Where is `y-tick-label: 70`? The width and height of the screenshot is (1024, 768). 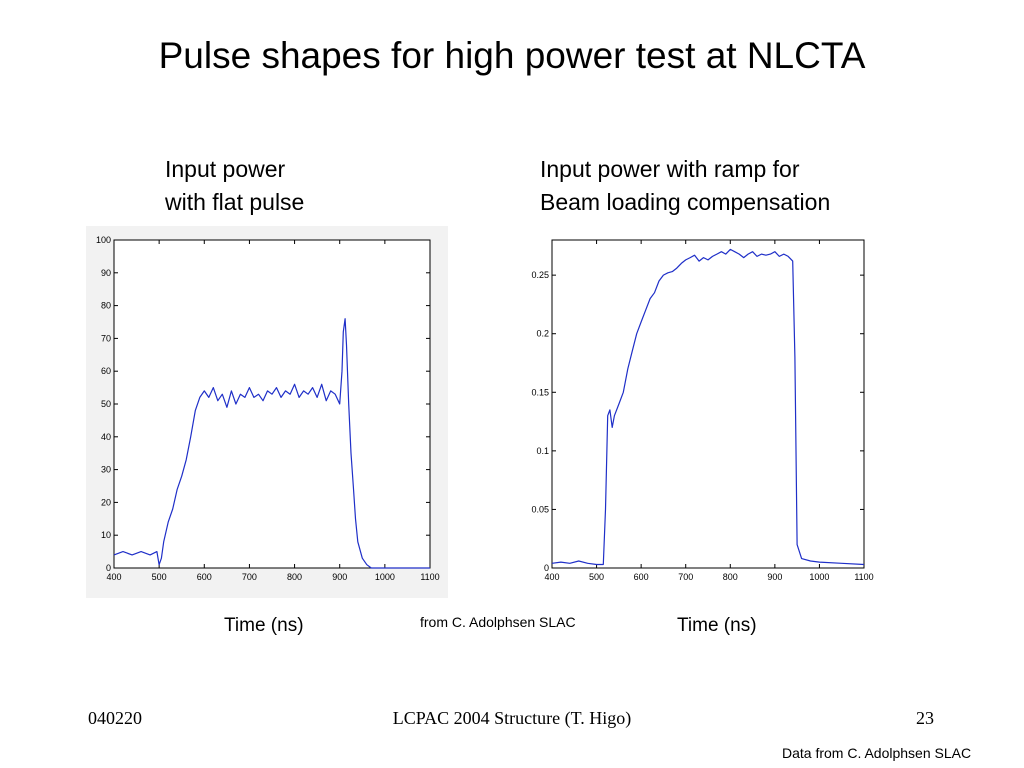
y-tick-label: 70 is located at coordinates (106, 338).